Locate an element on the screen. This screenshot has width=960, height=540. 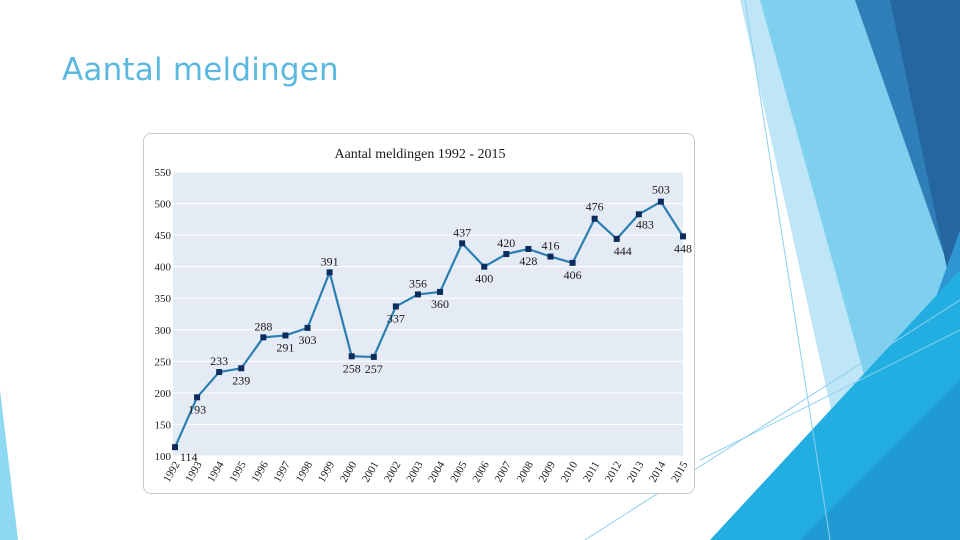
x-tick-label: 2013 is located at coordinates (636, 471).